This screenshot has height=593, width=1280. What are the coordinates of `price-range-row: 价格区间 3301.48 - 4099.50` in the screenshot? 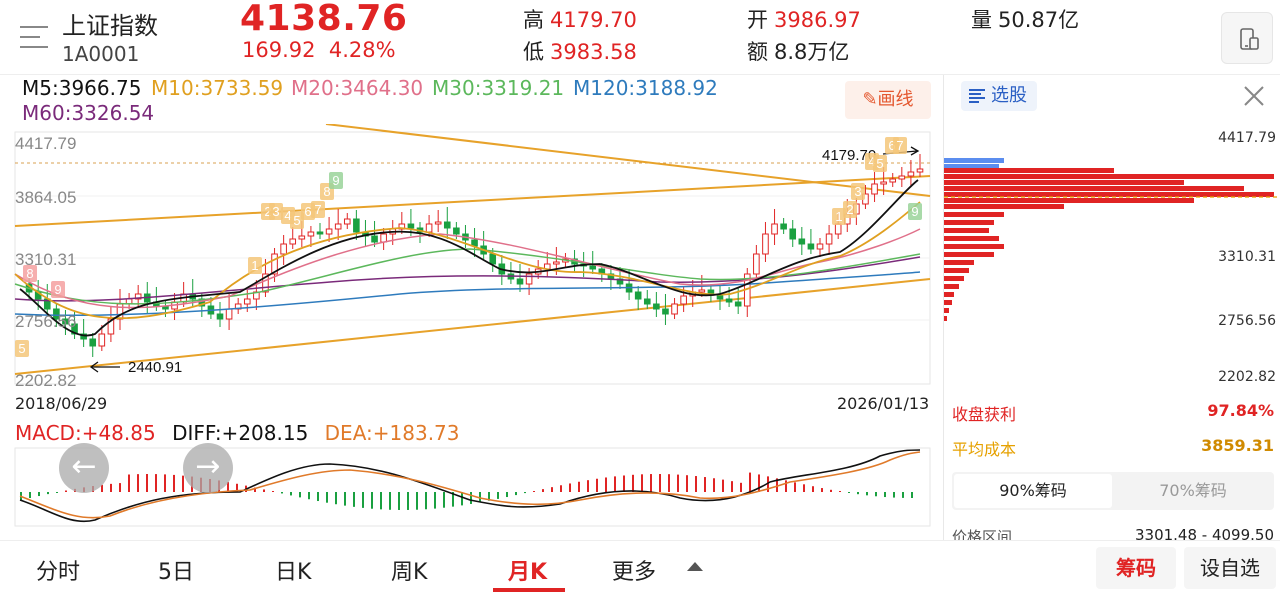 It's located at (1113, 533).